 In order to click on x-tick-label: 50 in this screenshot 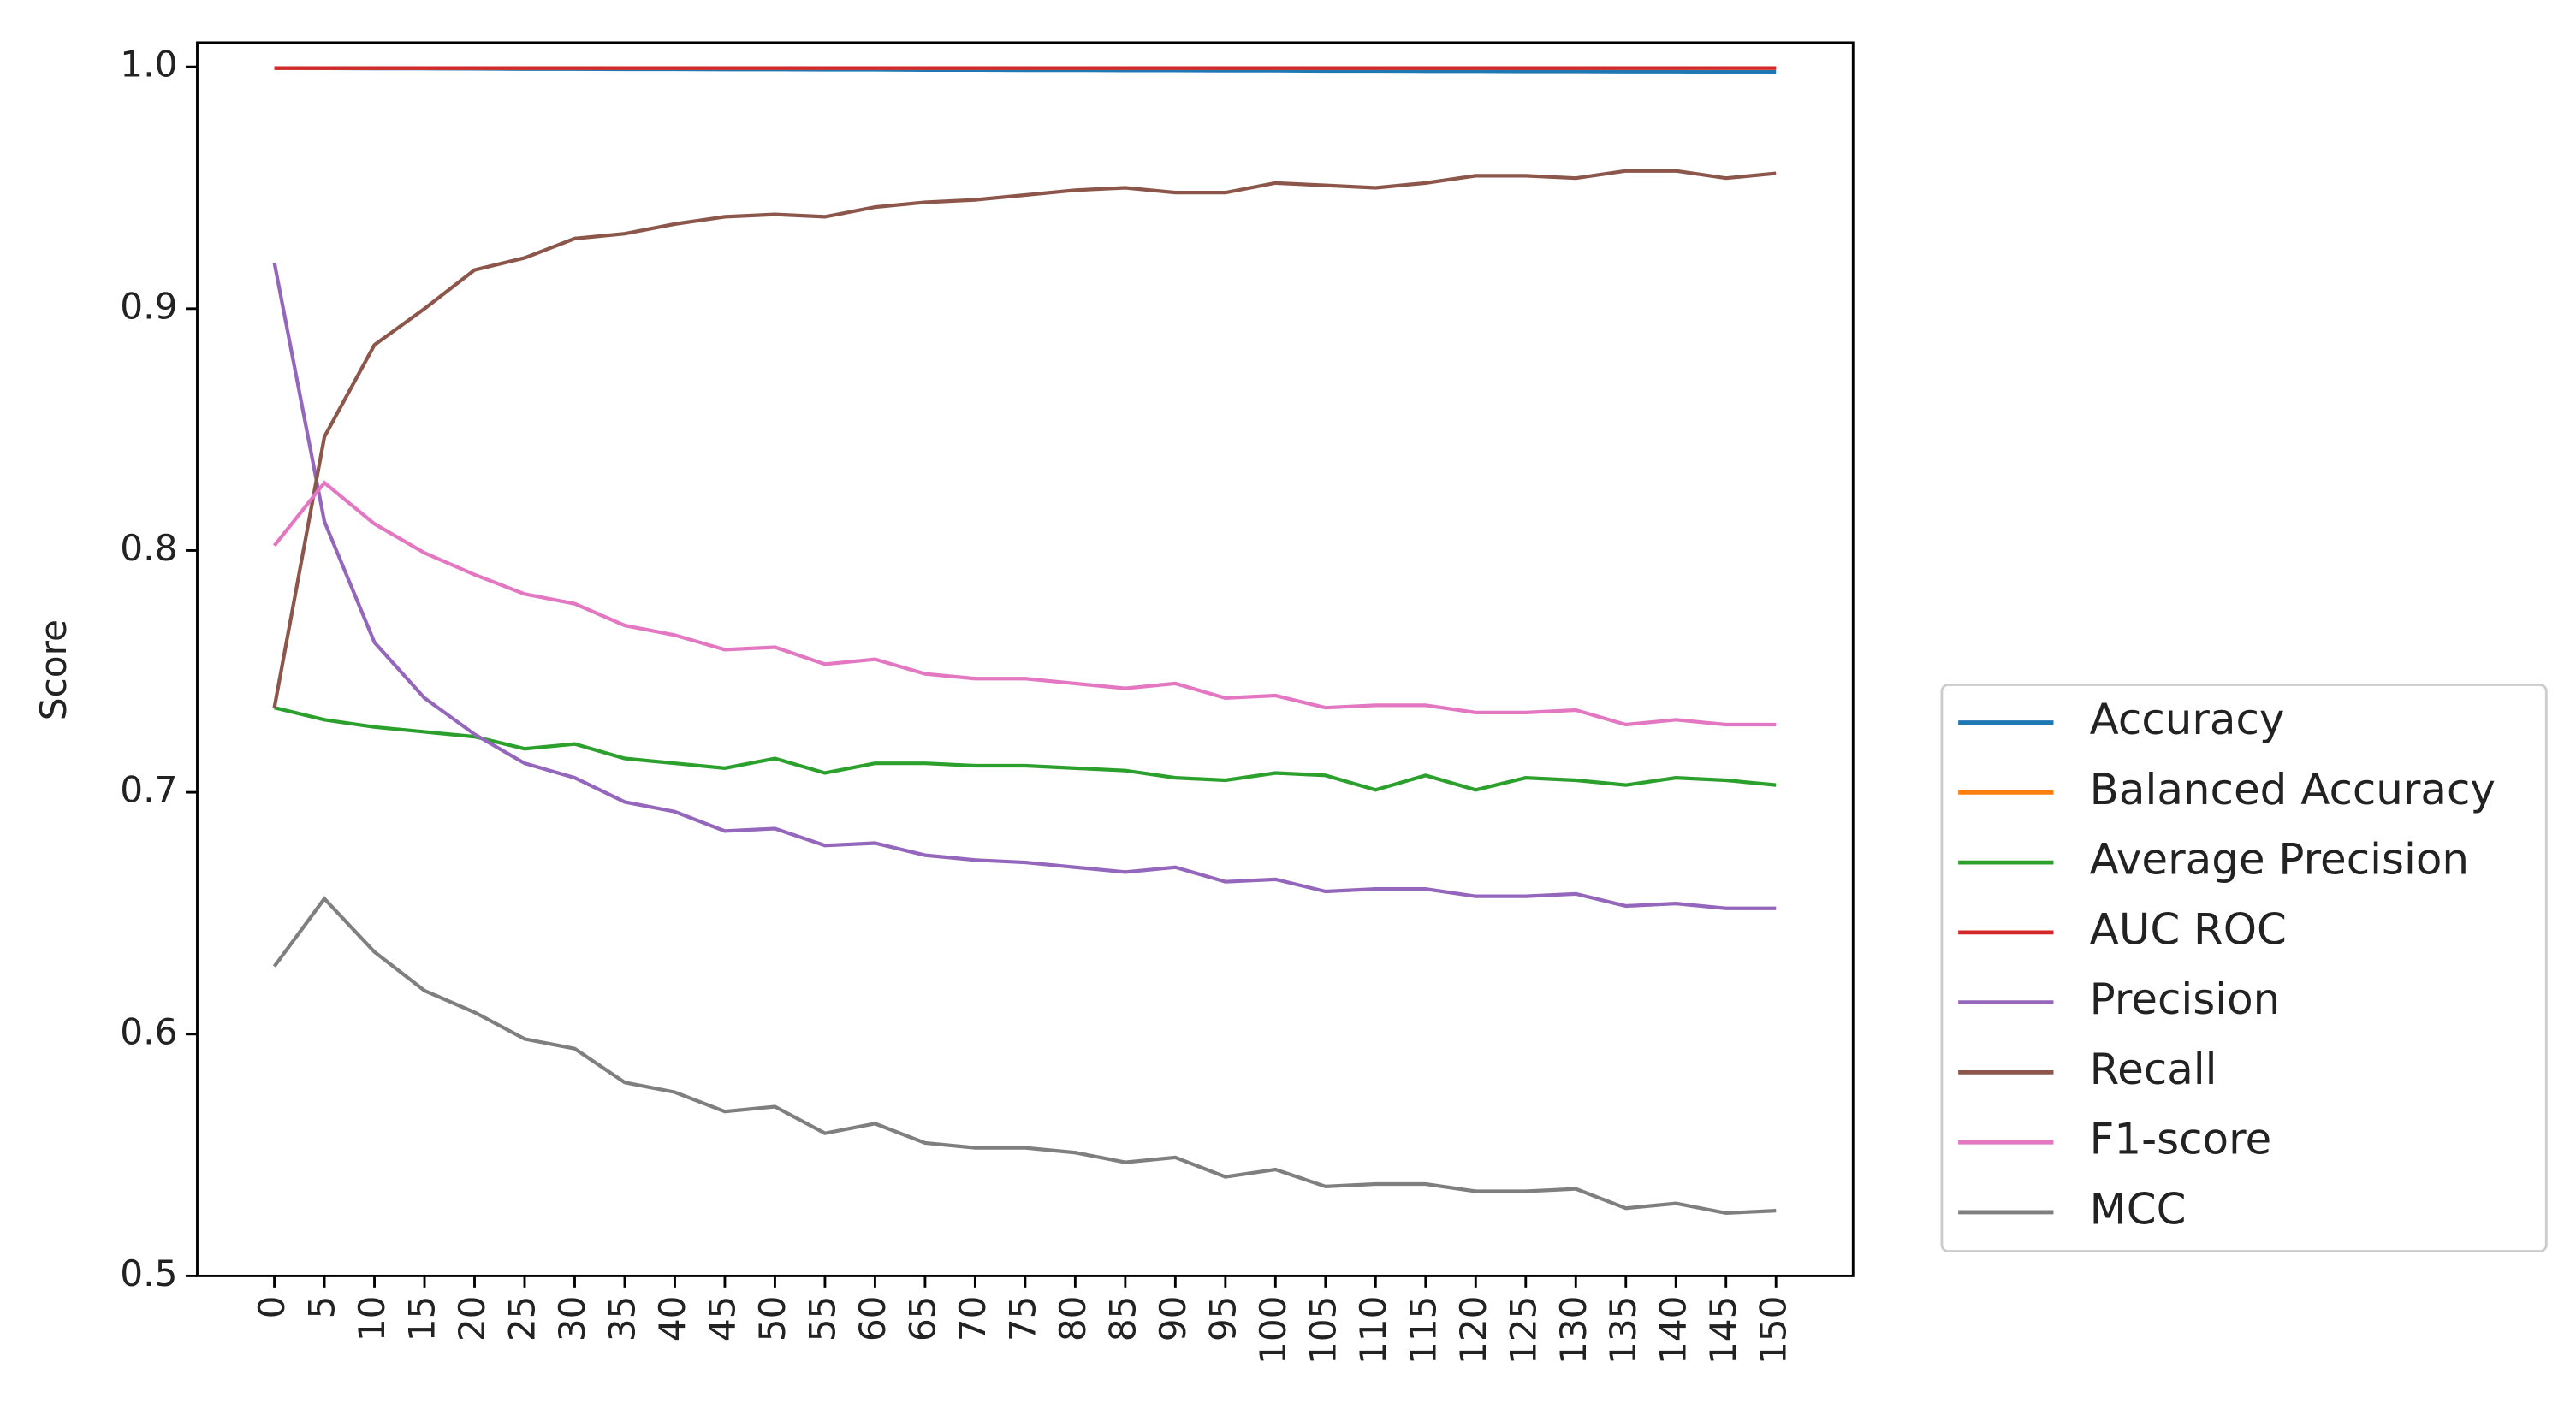, I will do `click(772, 1318)`.